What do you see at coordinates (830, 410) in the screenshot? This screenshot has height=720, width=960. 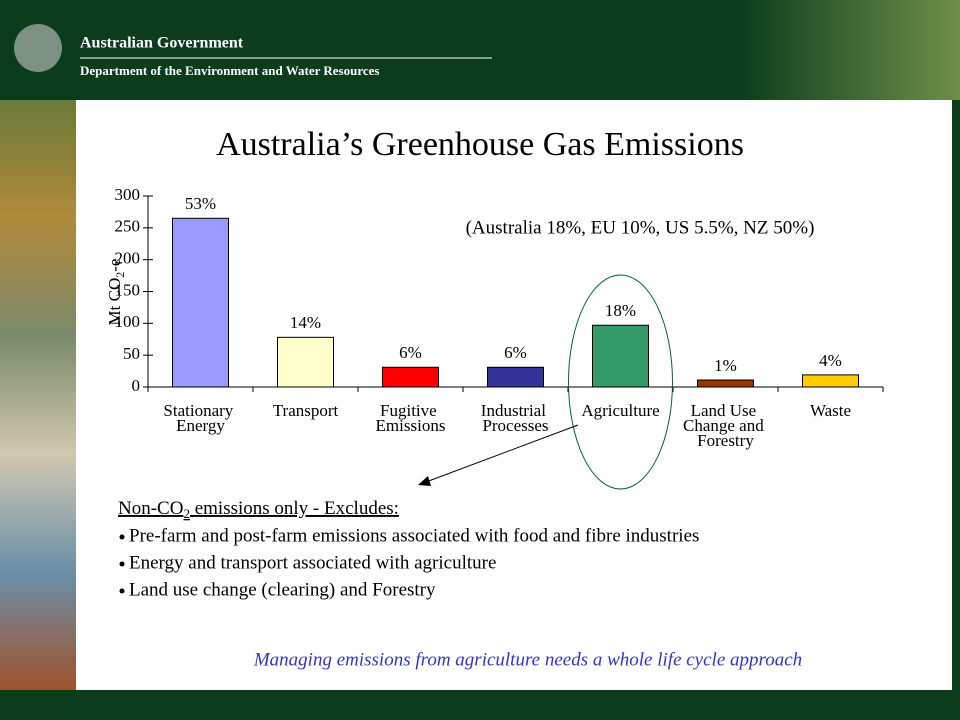 I see `x-tick-label: Waste` at bounding box center [830, 410].